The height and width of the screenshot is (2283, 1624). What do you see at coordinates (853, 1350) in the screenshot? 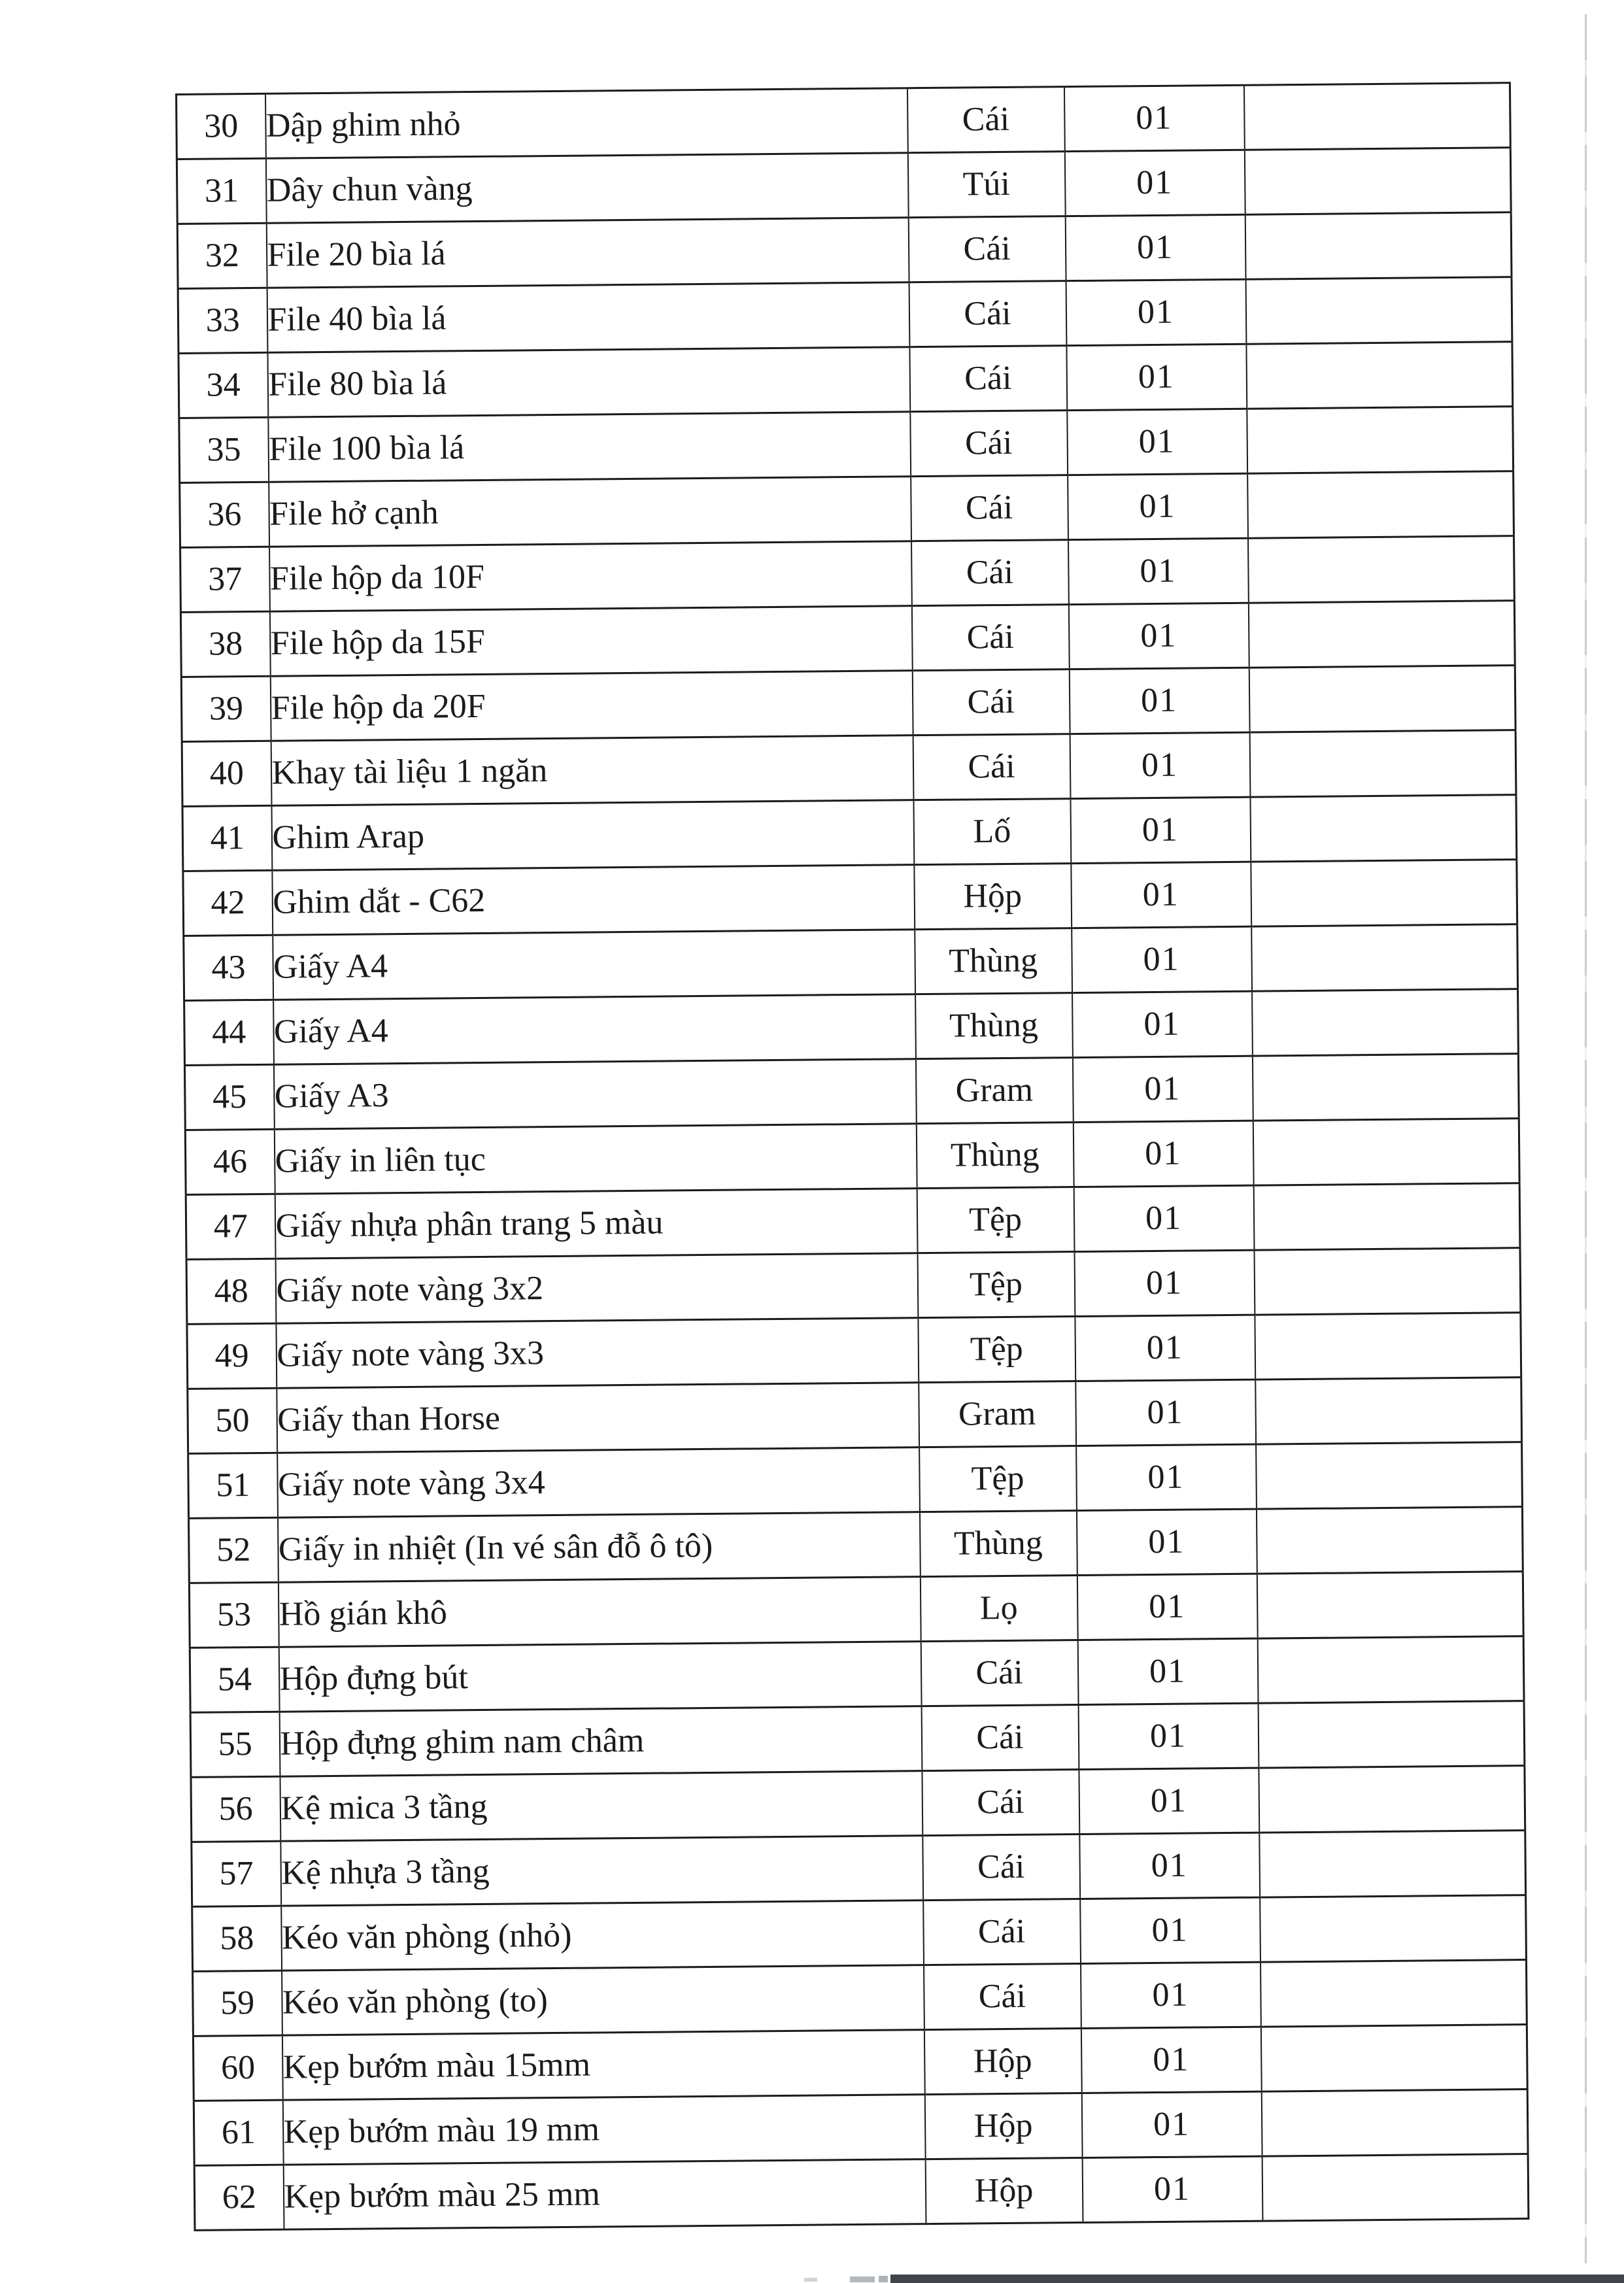
I see `table-row: 49 Giấy note vàng 3x3 Tệp 01` at bounding box center [853, 1350].